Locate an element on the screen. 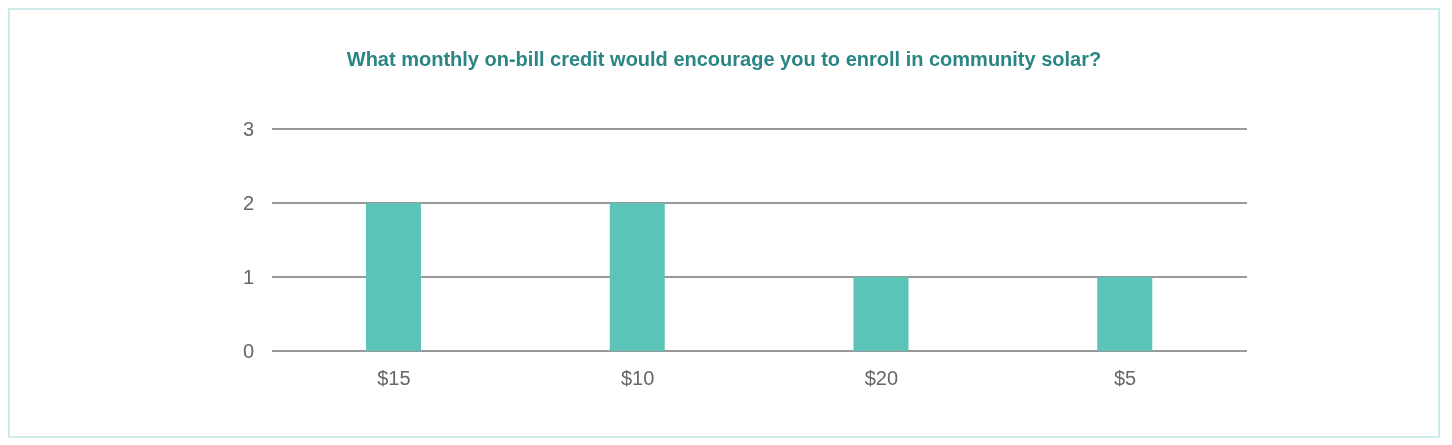 The width and height of the screenshot is (1452, 445). y-tick-label: 3 is located at coordinates (248, 129).